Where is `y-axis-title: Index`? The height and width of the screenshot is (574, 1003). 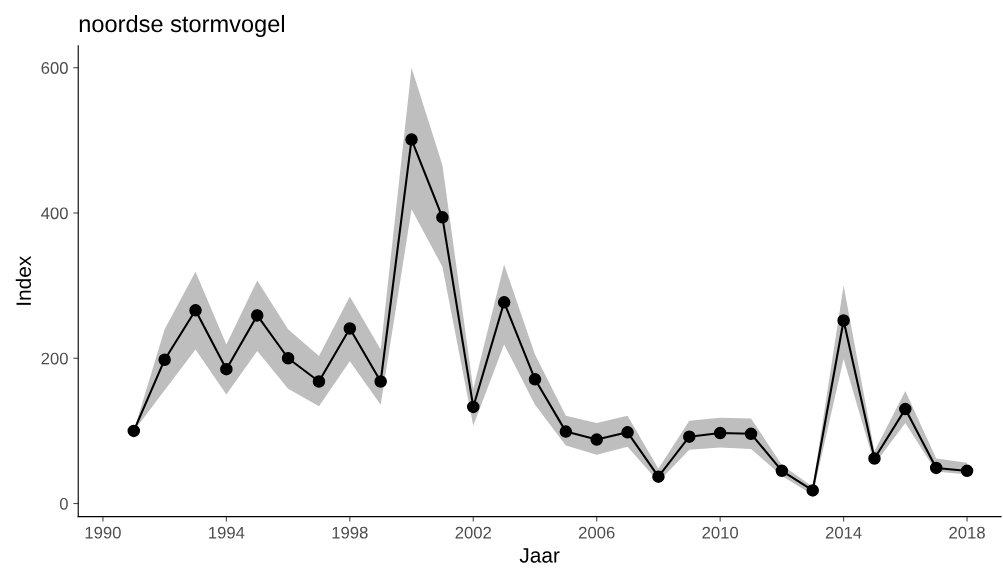
y-axis-title: Index is located at coordinates (23, 280).